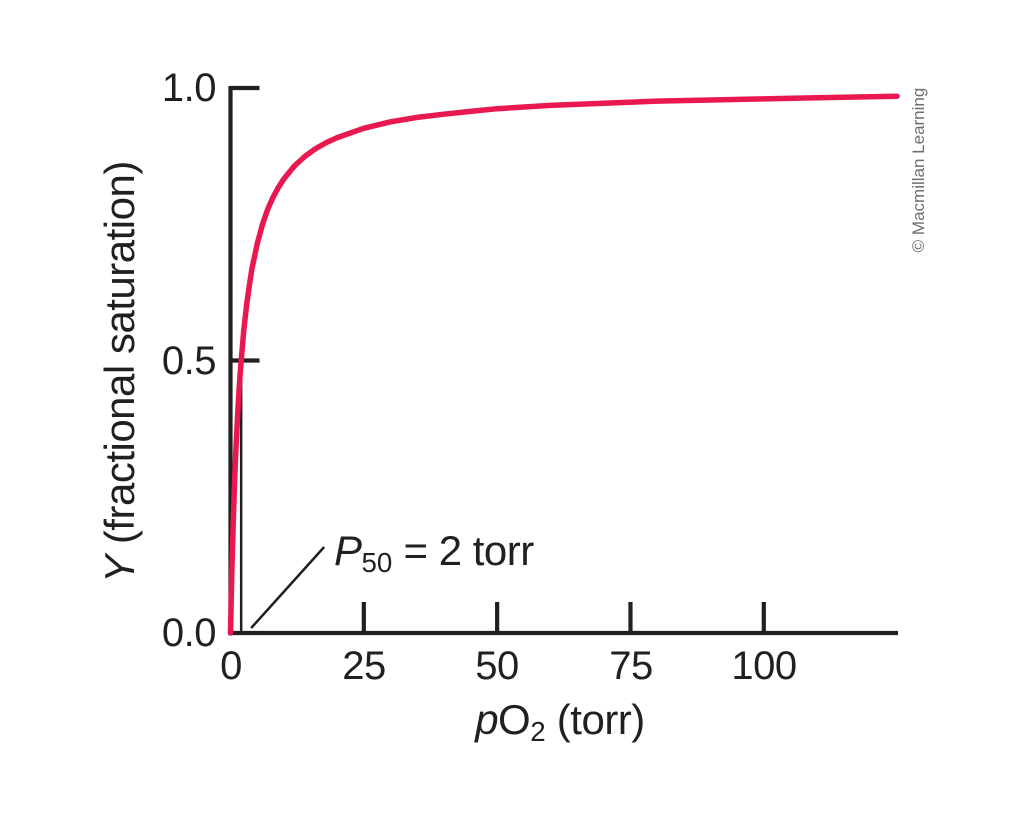 This screenshot has width=1036, height=814. I want to click on x-tick-label-50: 50, so click(497, 666).